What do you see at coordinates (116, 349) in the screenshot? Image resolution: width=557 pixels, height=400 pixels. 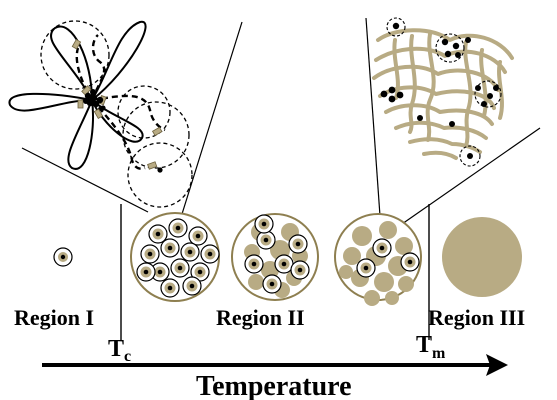 I see `tc-main: T` at bounding box center [116, 349].